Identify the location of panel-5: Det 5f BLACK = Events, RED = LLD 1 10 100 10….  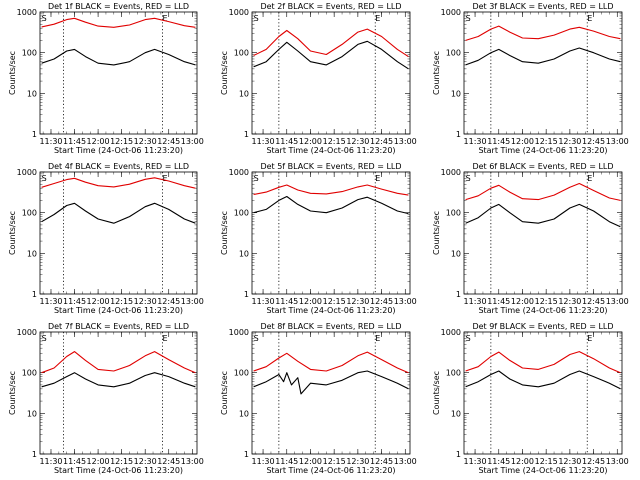
(318, 238).